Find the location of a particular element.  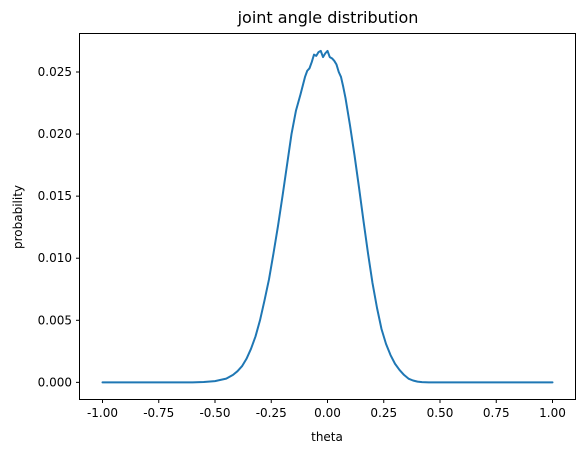

y-tick-label: 0.010 is located at coordinates (55, 258).